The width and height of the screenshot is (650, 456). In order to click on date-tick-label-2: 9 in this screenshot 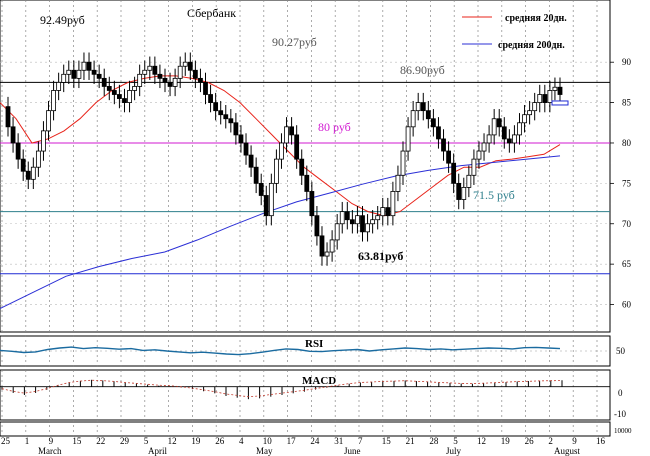, I will do `click(51, 441)`.